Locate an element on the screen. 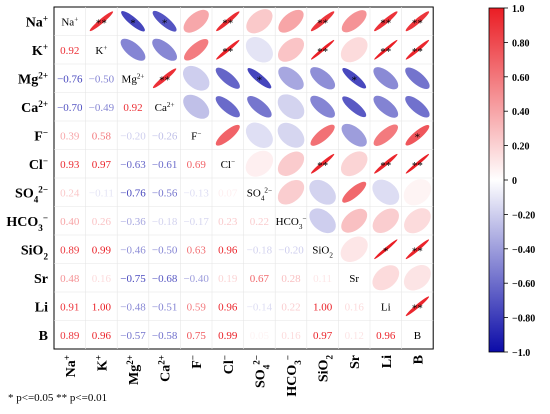 Image resolution: width=550 pixels, height=414 pixels. correlation-value: −0.13 is located at coordinates (196, 193).